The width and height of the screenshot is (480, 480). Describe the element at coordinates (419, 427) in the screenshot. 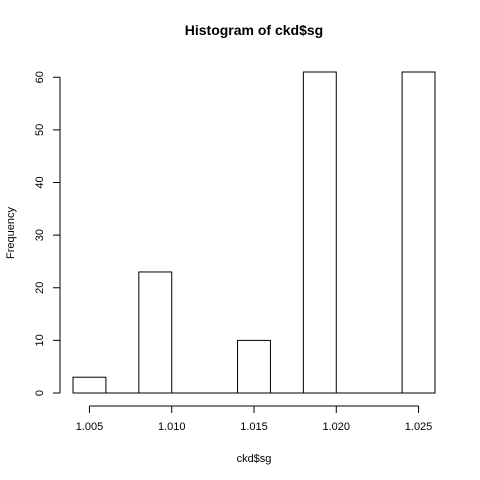

I see `x-tick-label: 1.025` at that location.